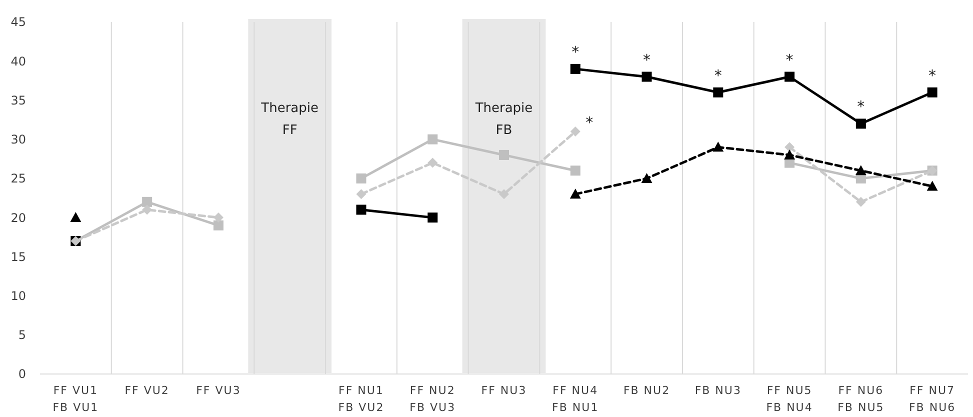 The width and height of the screenshot is (973, 417). What do you see at coordinates (433, 399) in the screenshot?
I see `x-tick-label: FF NU2 FB VU3` at bounding box center [433, 399].